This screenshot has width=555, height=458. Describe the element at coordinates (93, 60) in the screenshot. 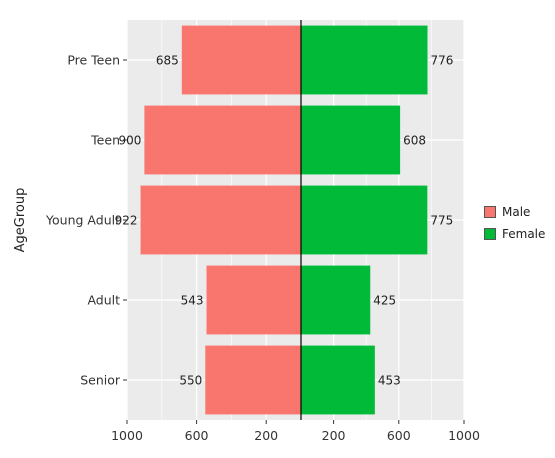

I see `y-tick-label: Pre Teen` at that location.